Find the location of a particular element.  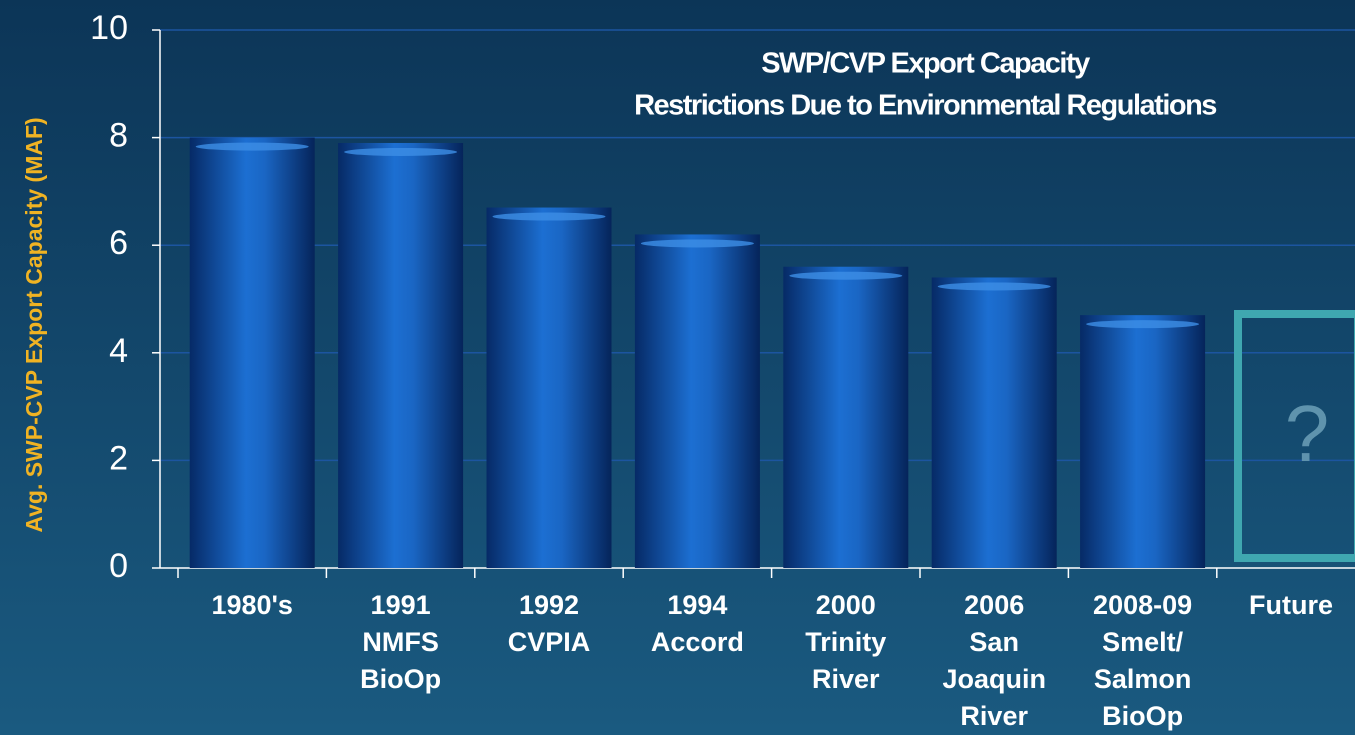

x-tick-label: Salmon is located at coordinates (1143, 679).